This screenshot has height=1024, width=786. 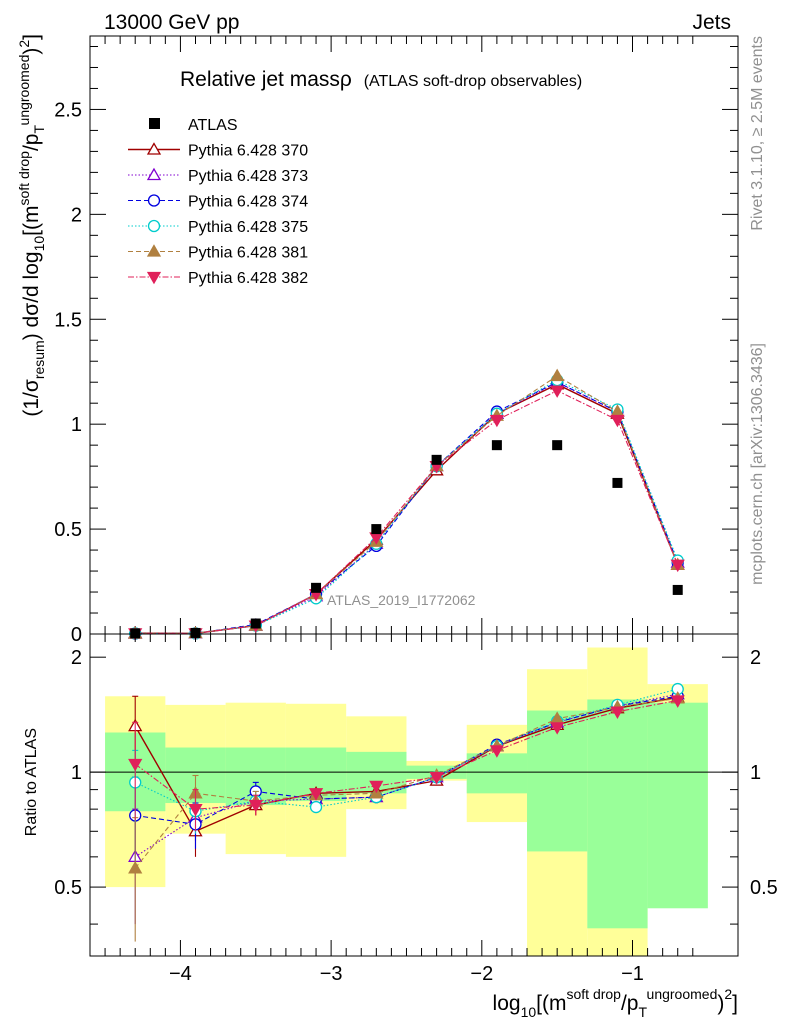 What do you see at coordinates (76, 635) in the screenshot?
I see `y-tick-label: 0` at bounding box center [76, 635].